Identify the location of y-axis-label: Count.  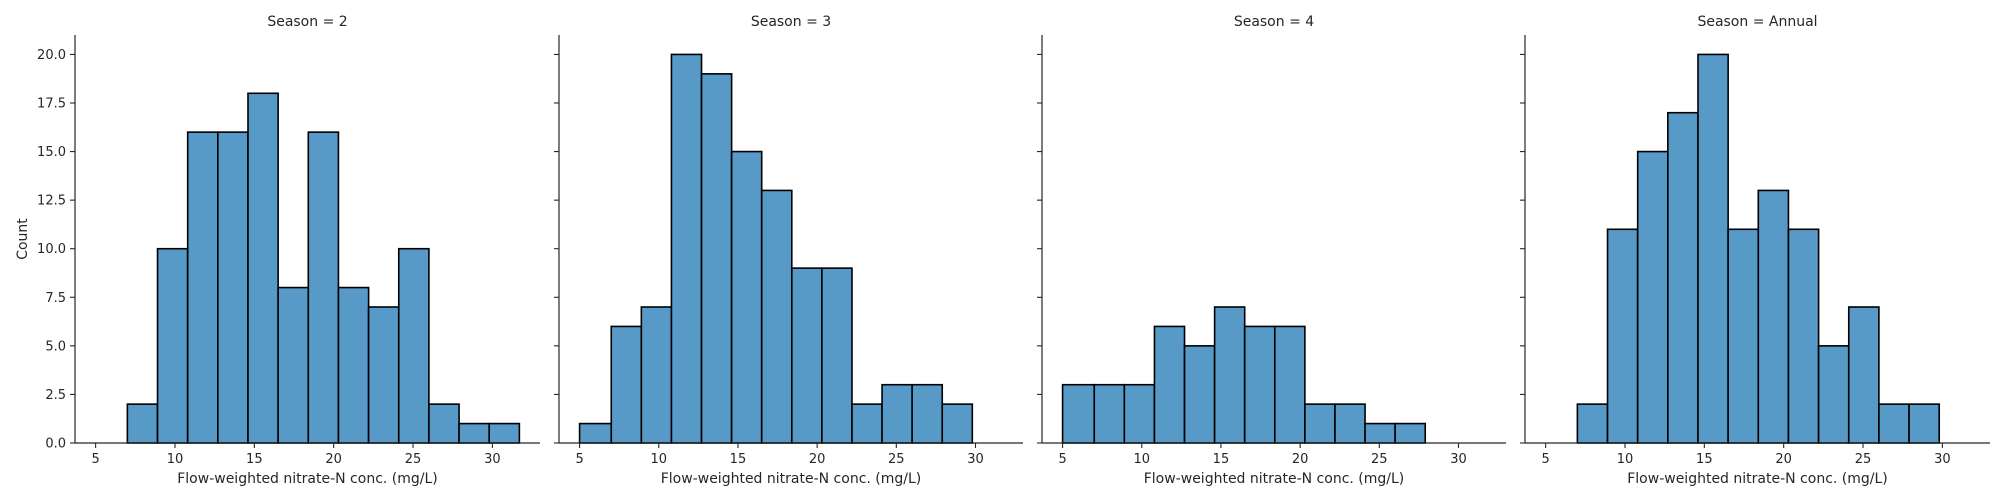
(23, 239).